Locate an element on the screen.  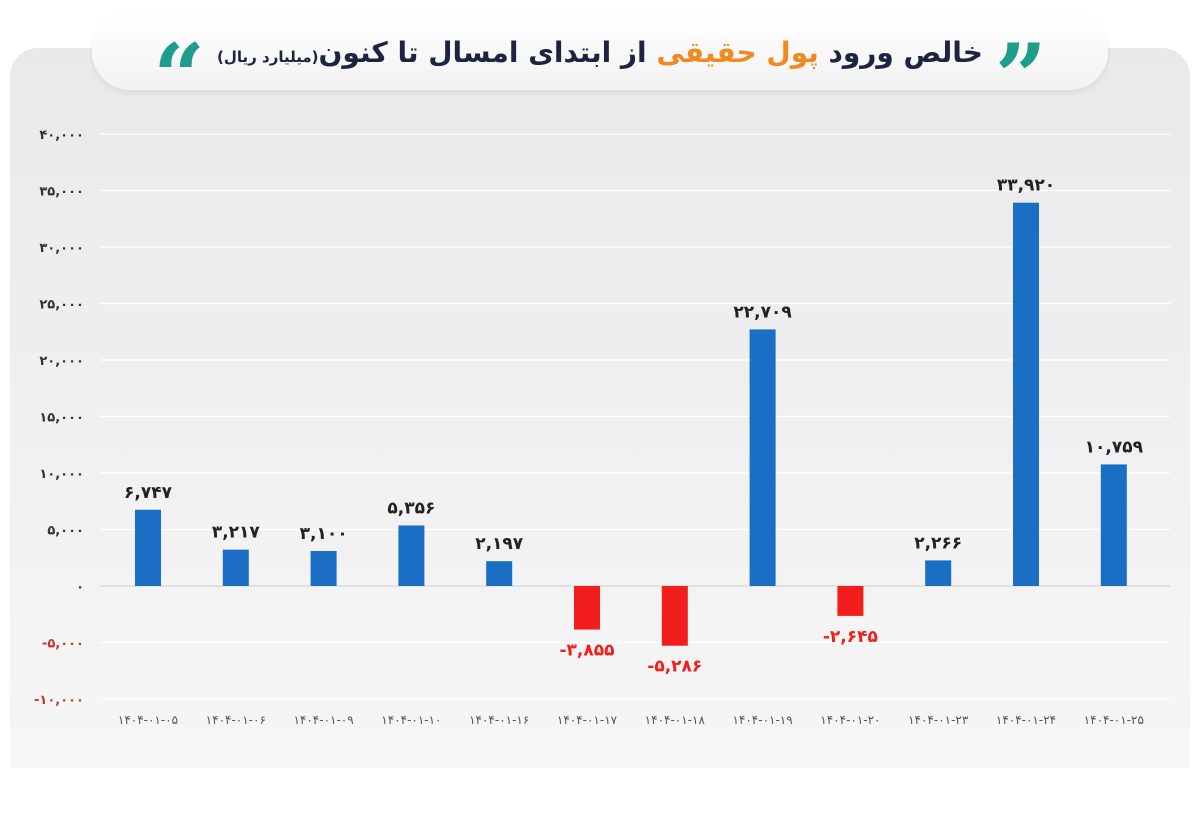
data-label: -۳,۸۵۵ is located at coordinates (586, 651).